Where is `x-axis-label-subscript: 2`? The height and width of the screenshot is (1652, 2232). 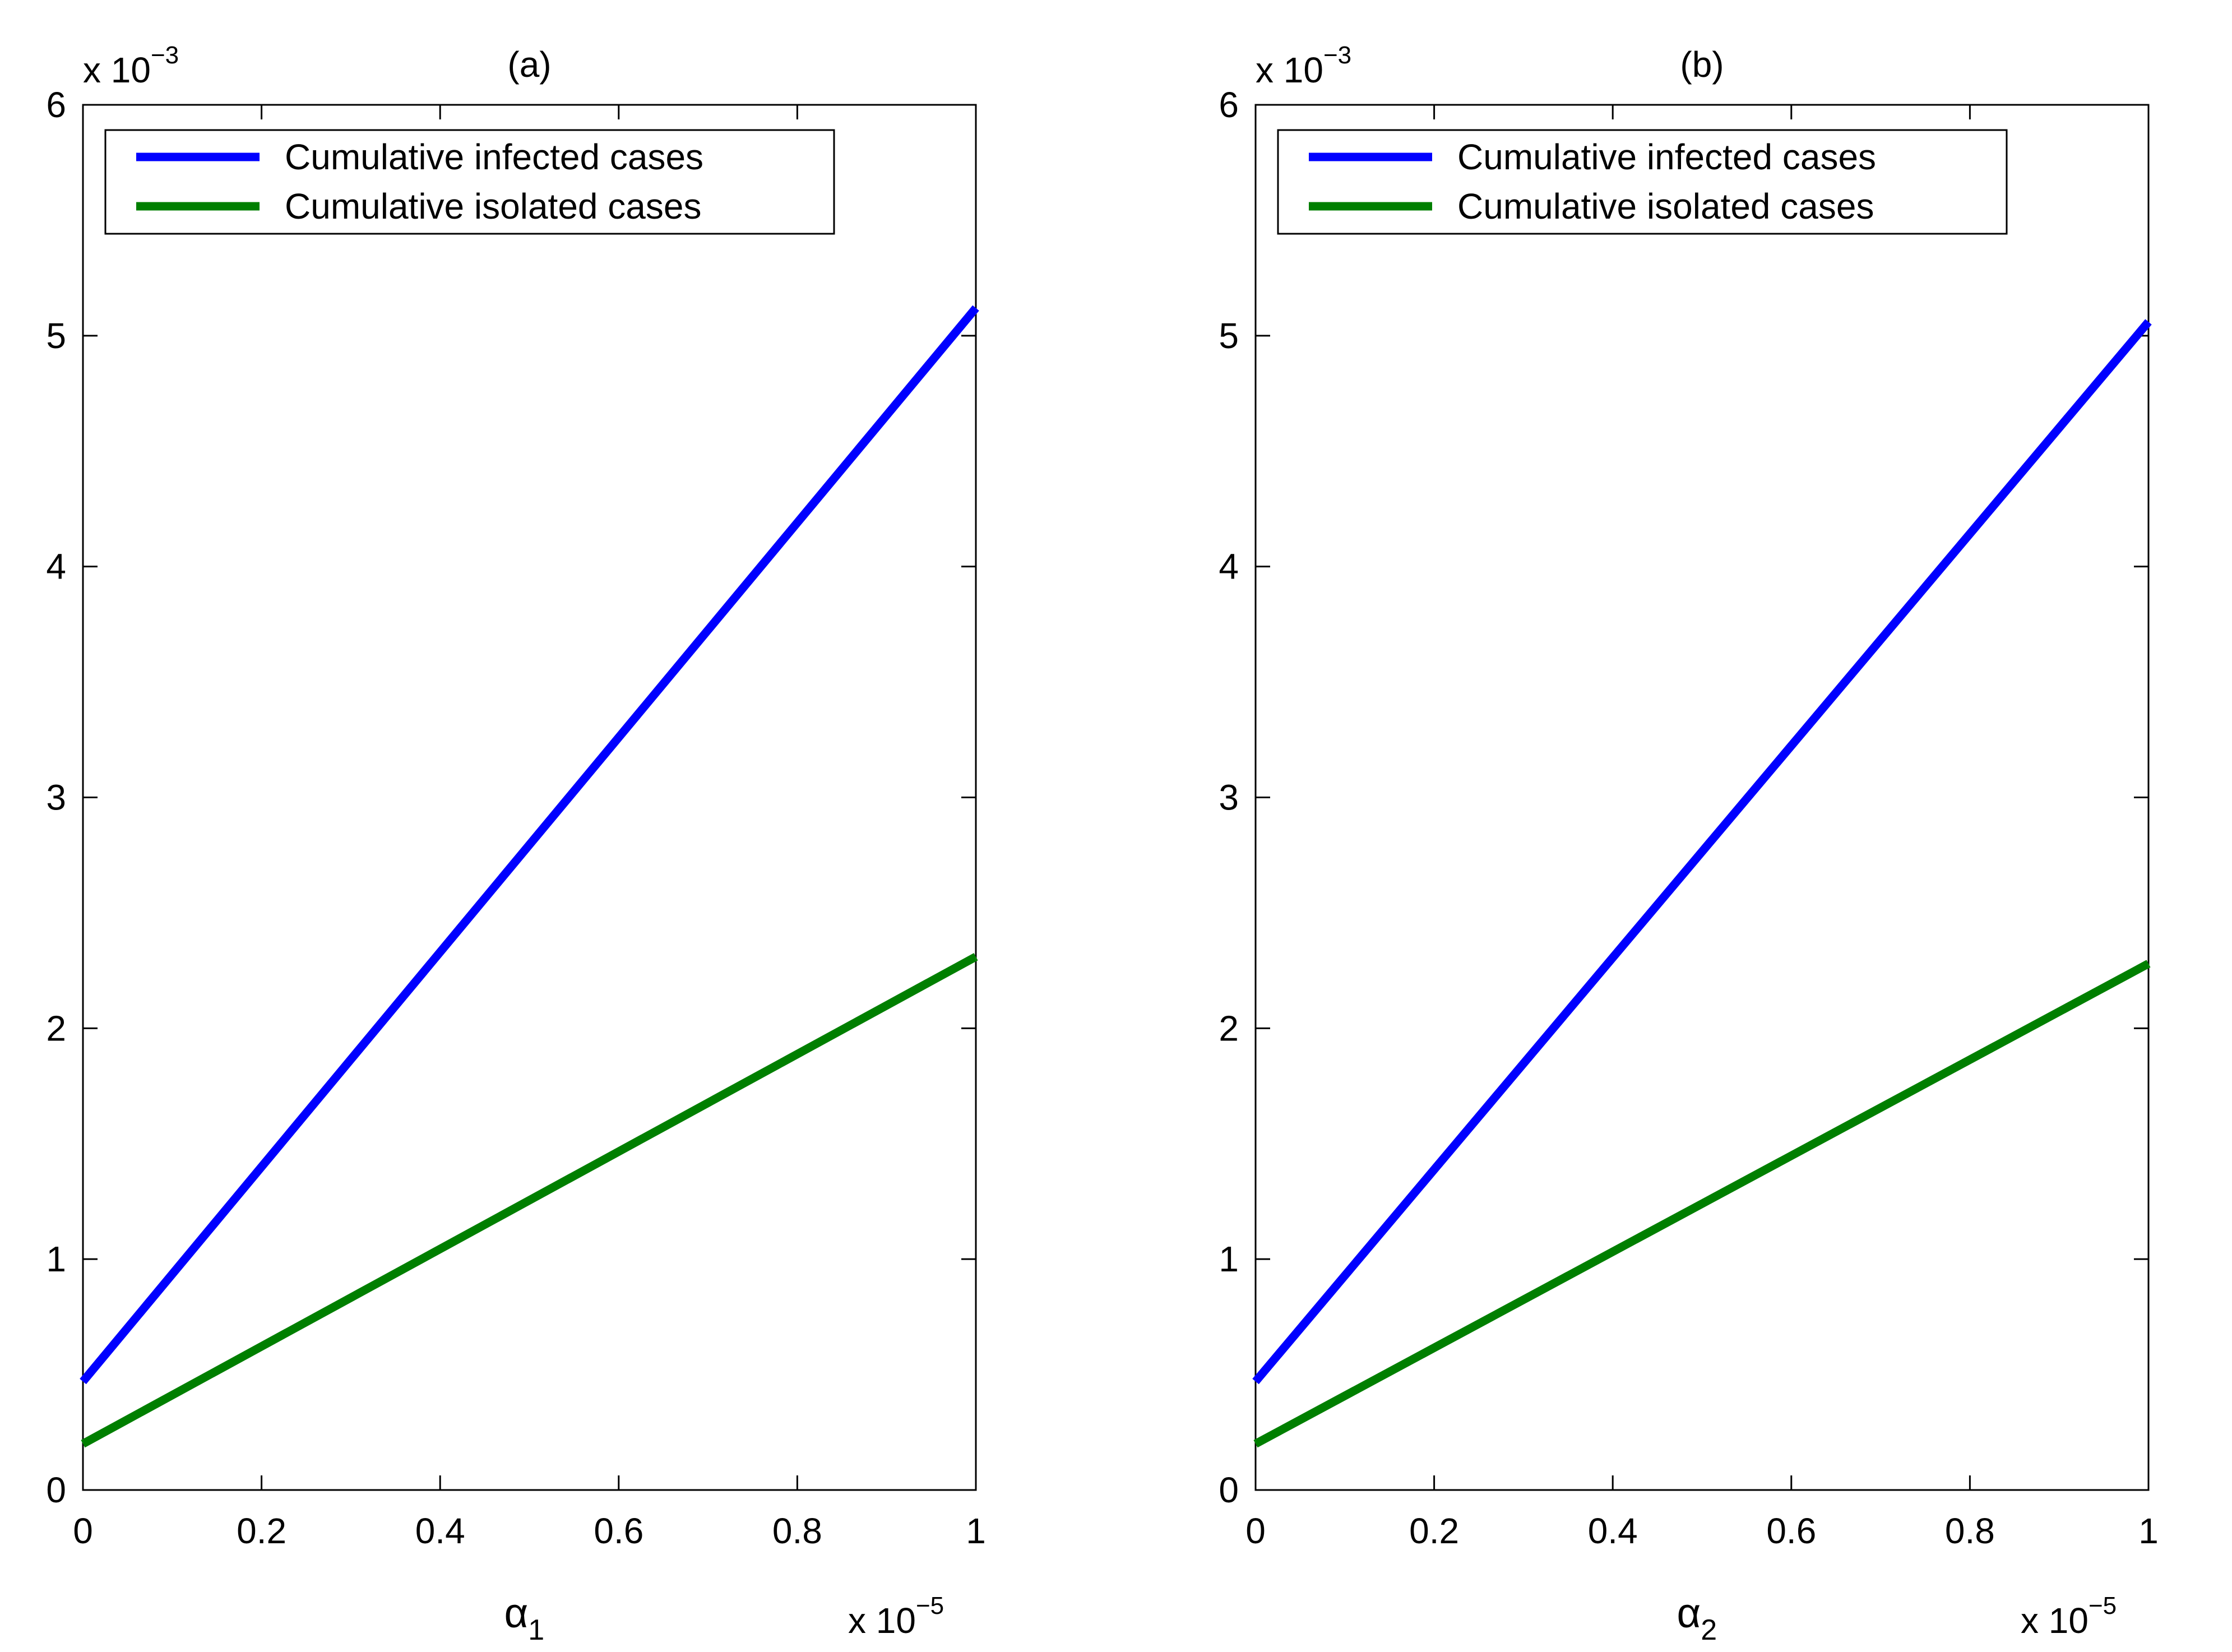
x-axis-label-subscript: 2 is located at coordinates (1709, 1630).